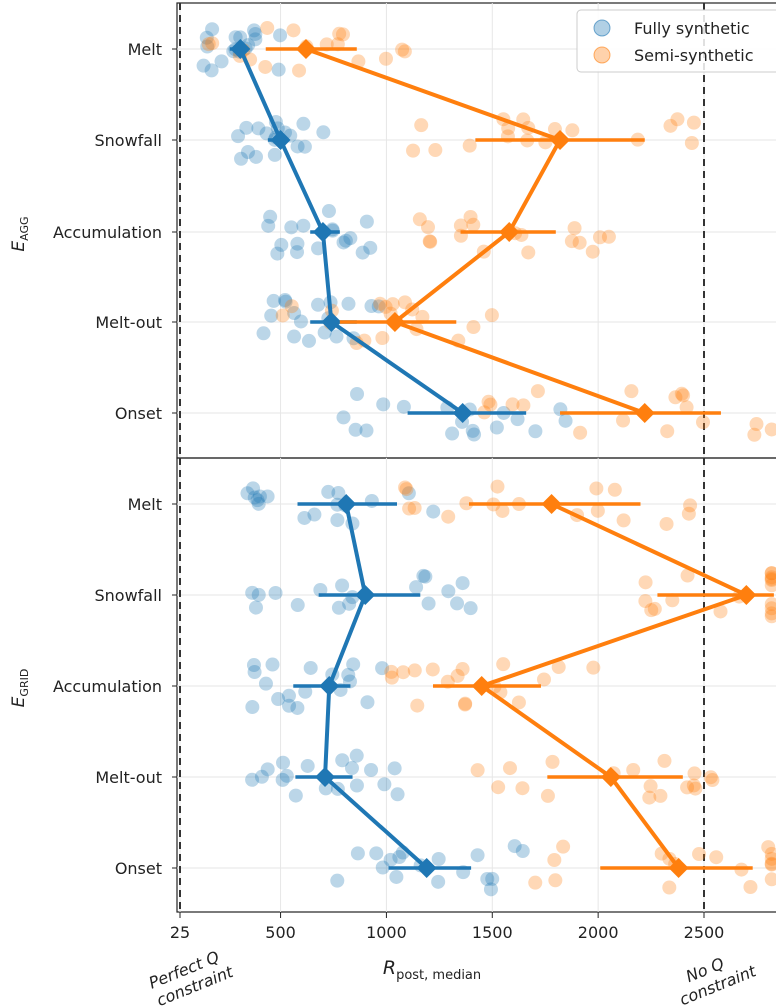  Describe the element at coordinates (447, 927) in the screenshot. I see `x-axis: 25 500 1000 1500 2000 2500` at that location.